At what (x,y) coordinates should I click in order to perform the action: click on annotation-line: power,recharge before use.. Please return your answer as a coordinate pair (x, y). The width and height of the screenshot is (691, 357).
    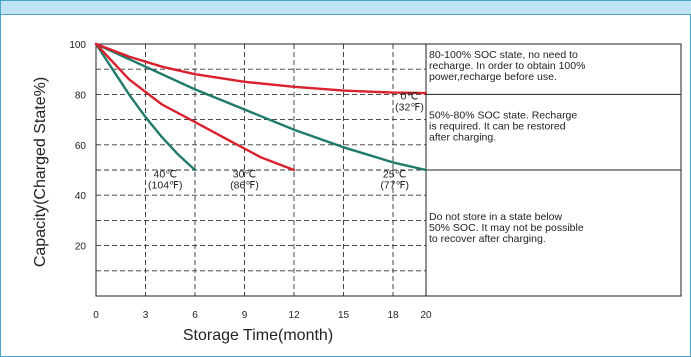
    Looking at the image, I should click on (493, 77).